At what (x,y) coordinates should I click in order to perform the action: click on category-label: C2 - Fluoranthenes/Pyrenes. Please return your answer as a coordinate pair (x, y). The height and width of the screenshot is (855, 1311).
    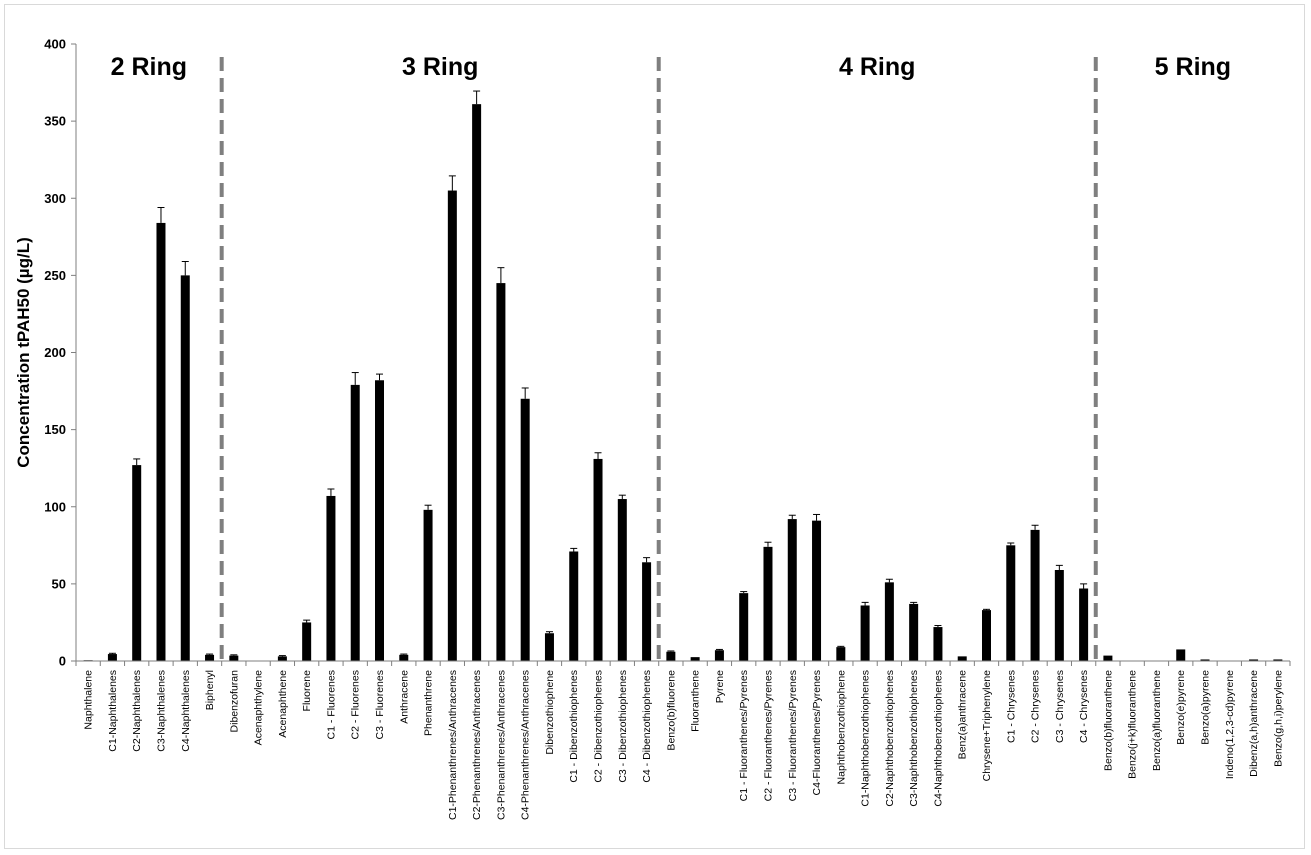
    Looking at the image, I should click on (768, 735).